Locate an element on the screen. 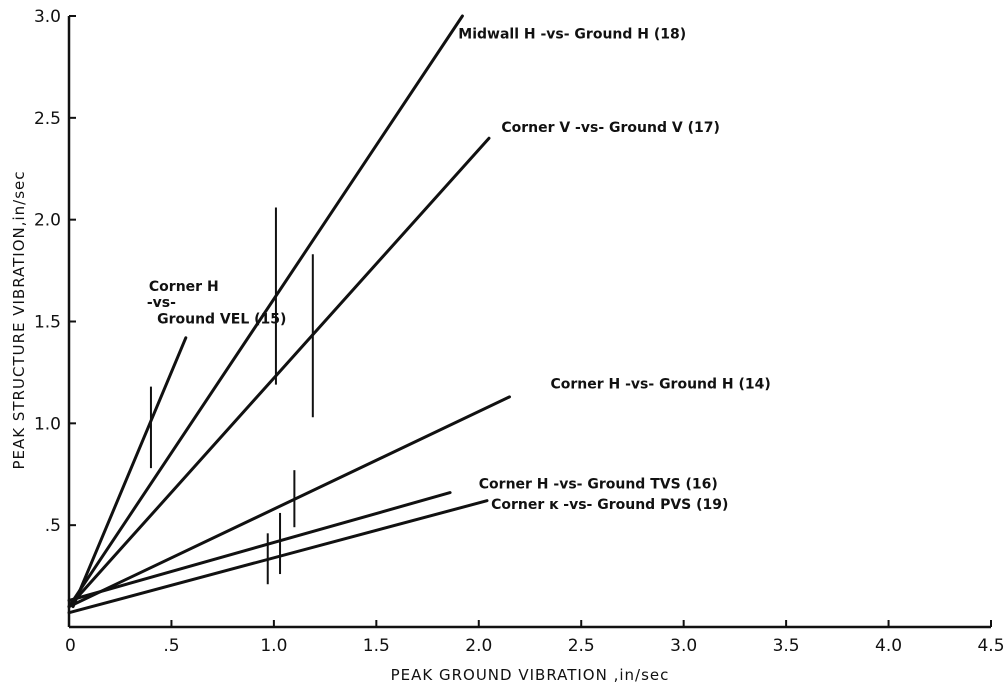 The image size is (1004, 688). x-tick-label: 1.5 is located at coordinates (376, 646).